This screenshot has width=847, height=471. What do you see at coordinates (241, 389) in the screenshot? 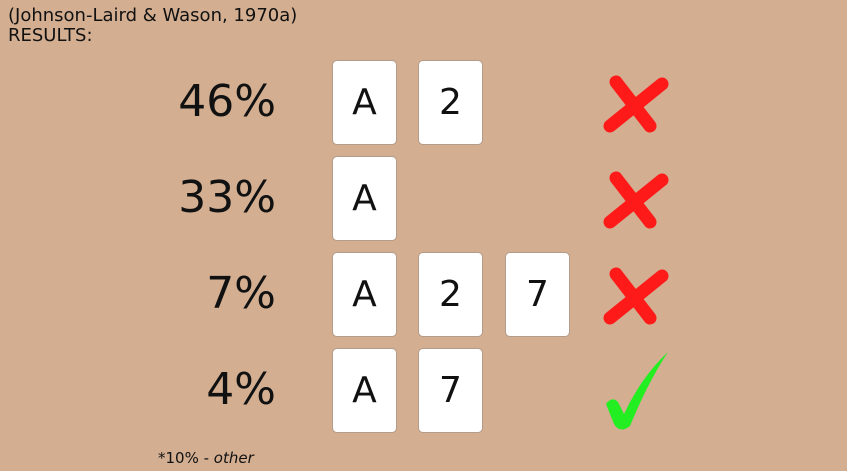
I see `row-percent: 4%` at bounding box center [241, 389].